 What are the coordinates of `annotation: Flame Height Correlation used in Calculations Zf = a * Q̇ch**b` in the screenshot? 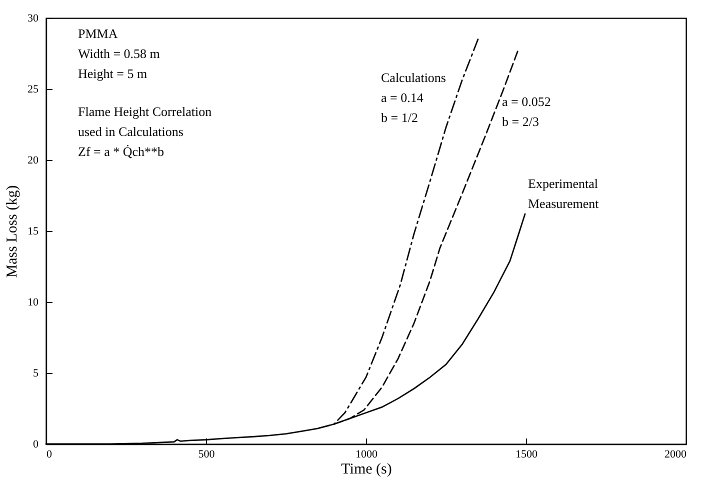 It's located at (145, 131).